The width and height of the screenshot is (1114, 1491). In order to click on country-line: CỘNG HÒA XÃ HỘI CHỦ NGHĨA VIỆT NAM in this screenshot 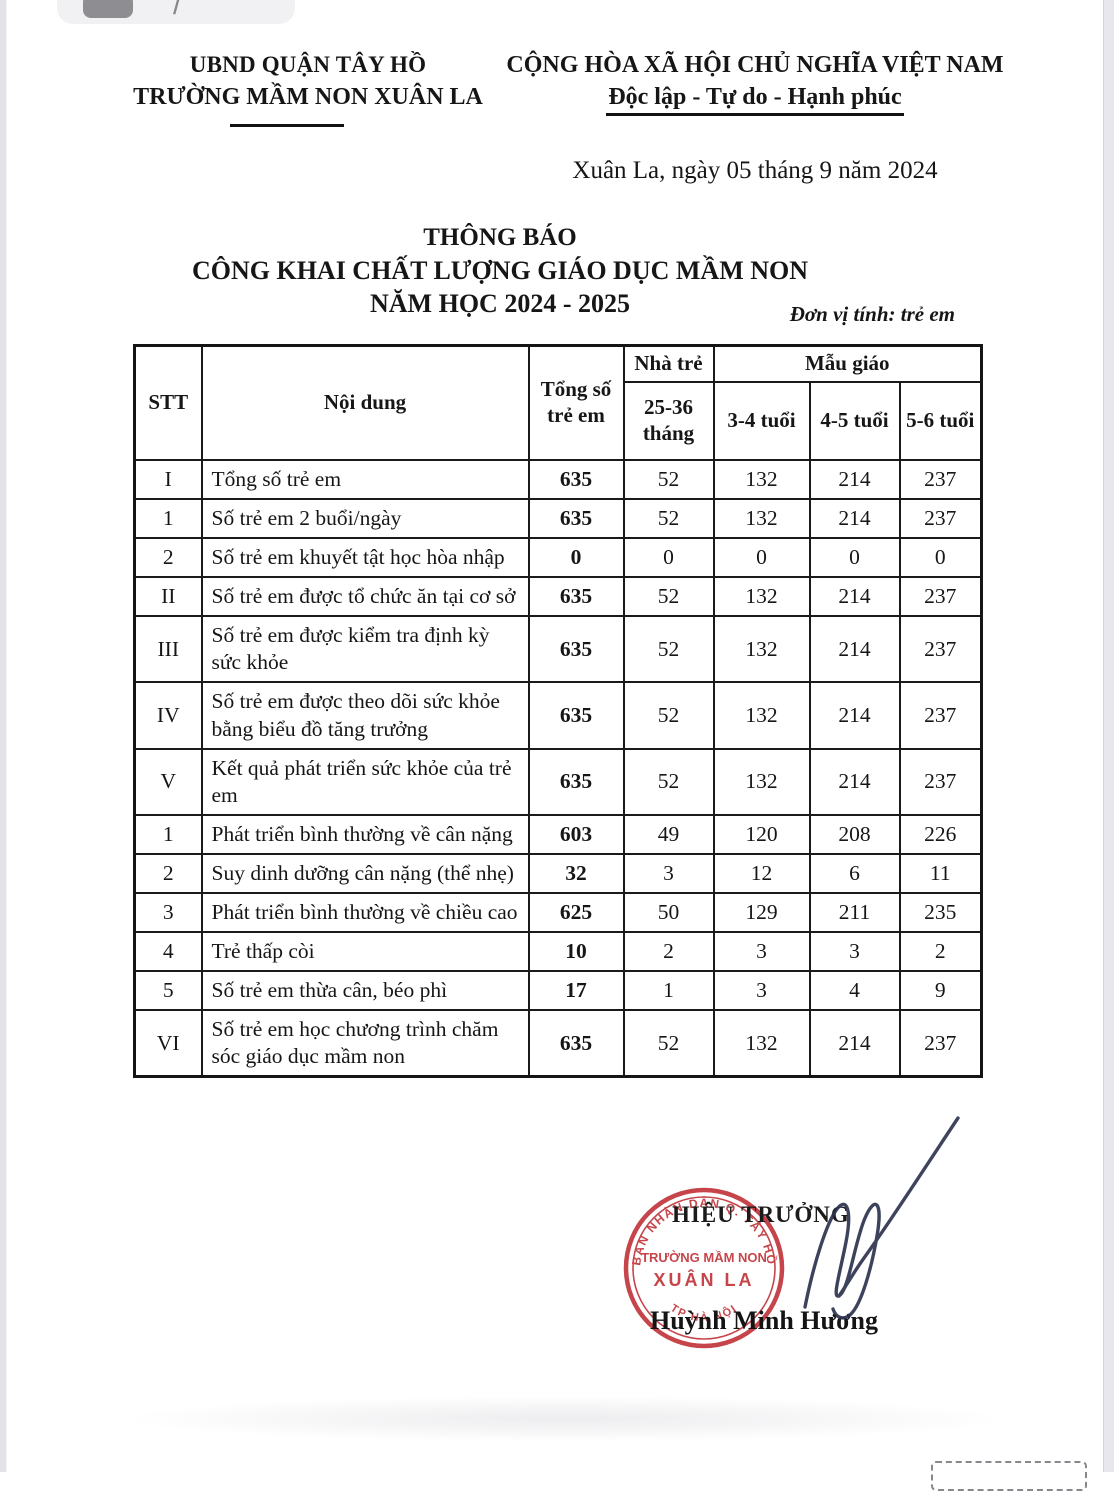, I will do `click(755, 65)`.